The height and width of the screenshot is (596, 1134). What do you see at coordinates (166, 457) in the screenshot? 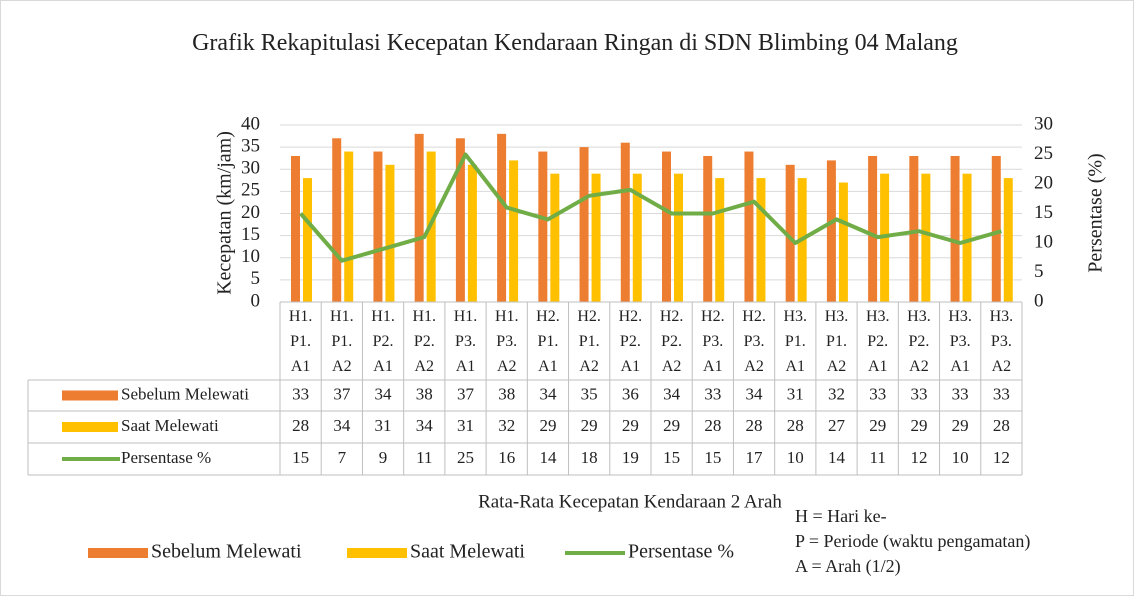
I see `table-row-label: Persentase %` at bounding box center [166, 457].